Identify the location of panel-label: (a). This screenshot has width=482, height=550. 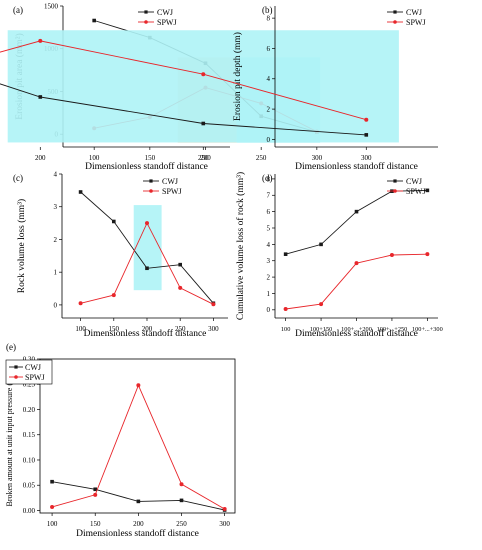
(18, 10).